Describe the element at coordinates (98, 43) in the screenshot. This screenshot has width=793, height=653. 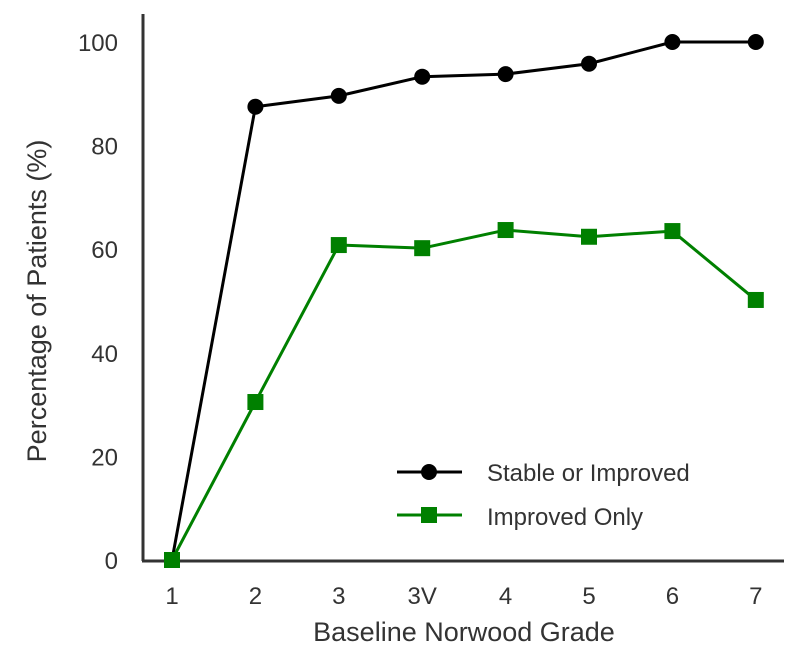
I see `y-tick-label-100: 100` at that location.